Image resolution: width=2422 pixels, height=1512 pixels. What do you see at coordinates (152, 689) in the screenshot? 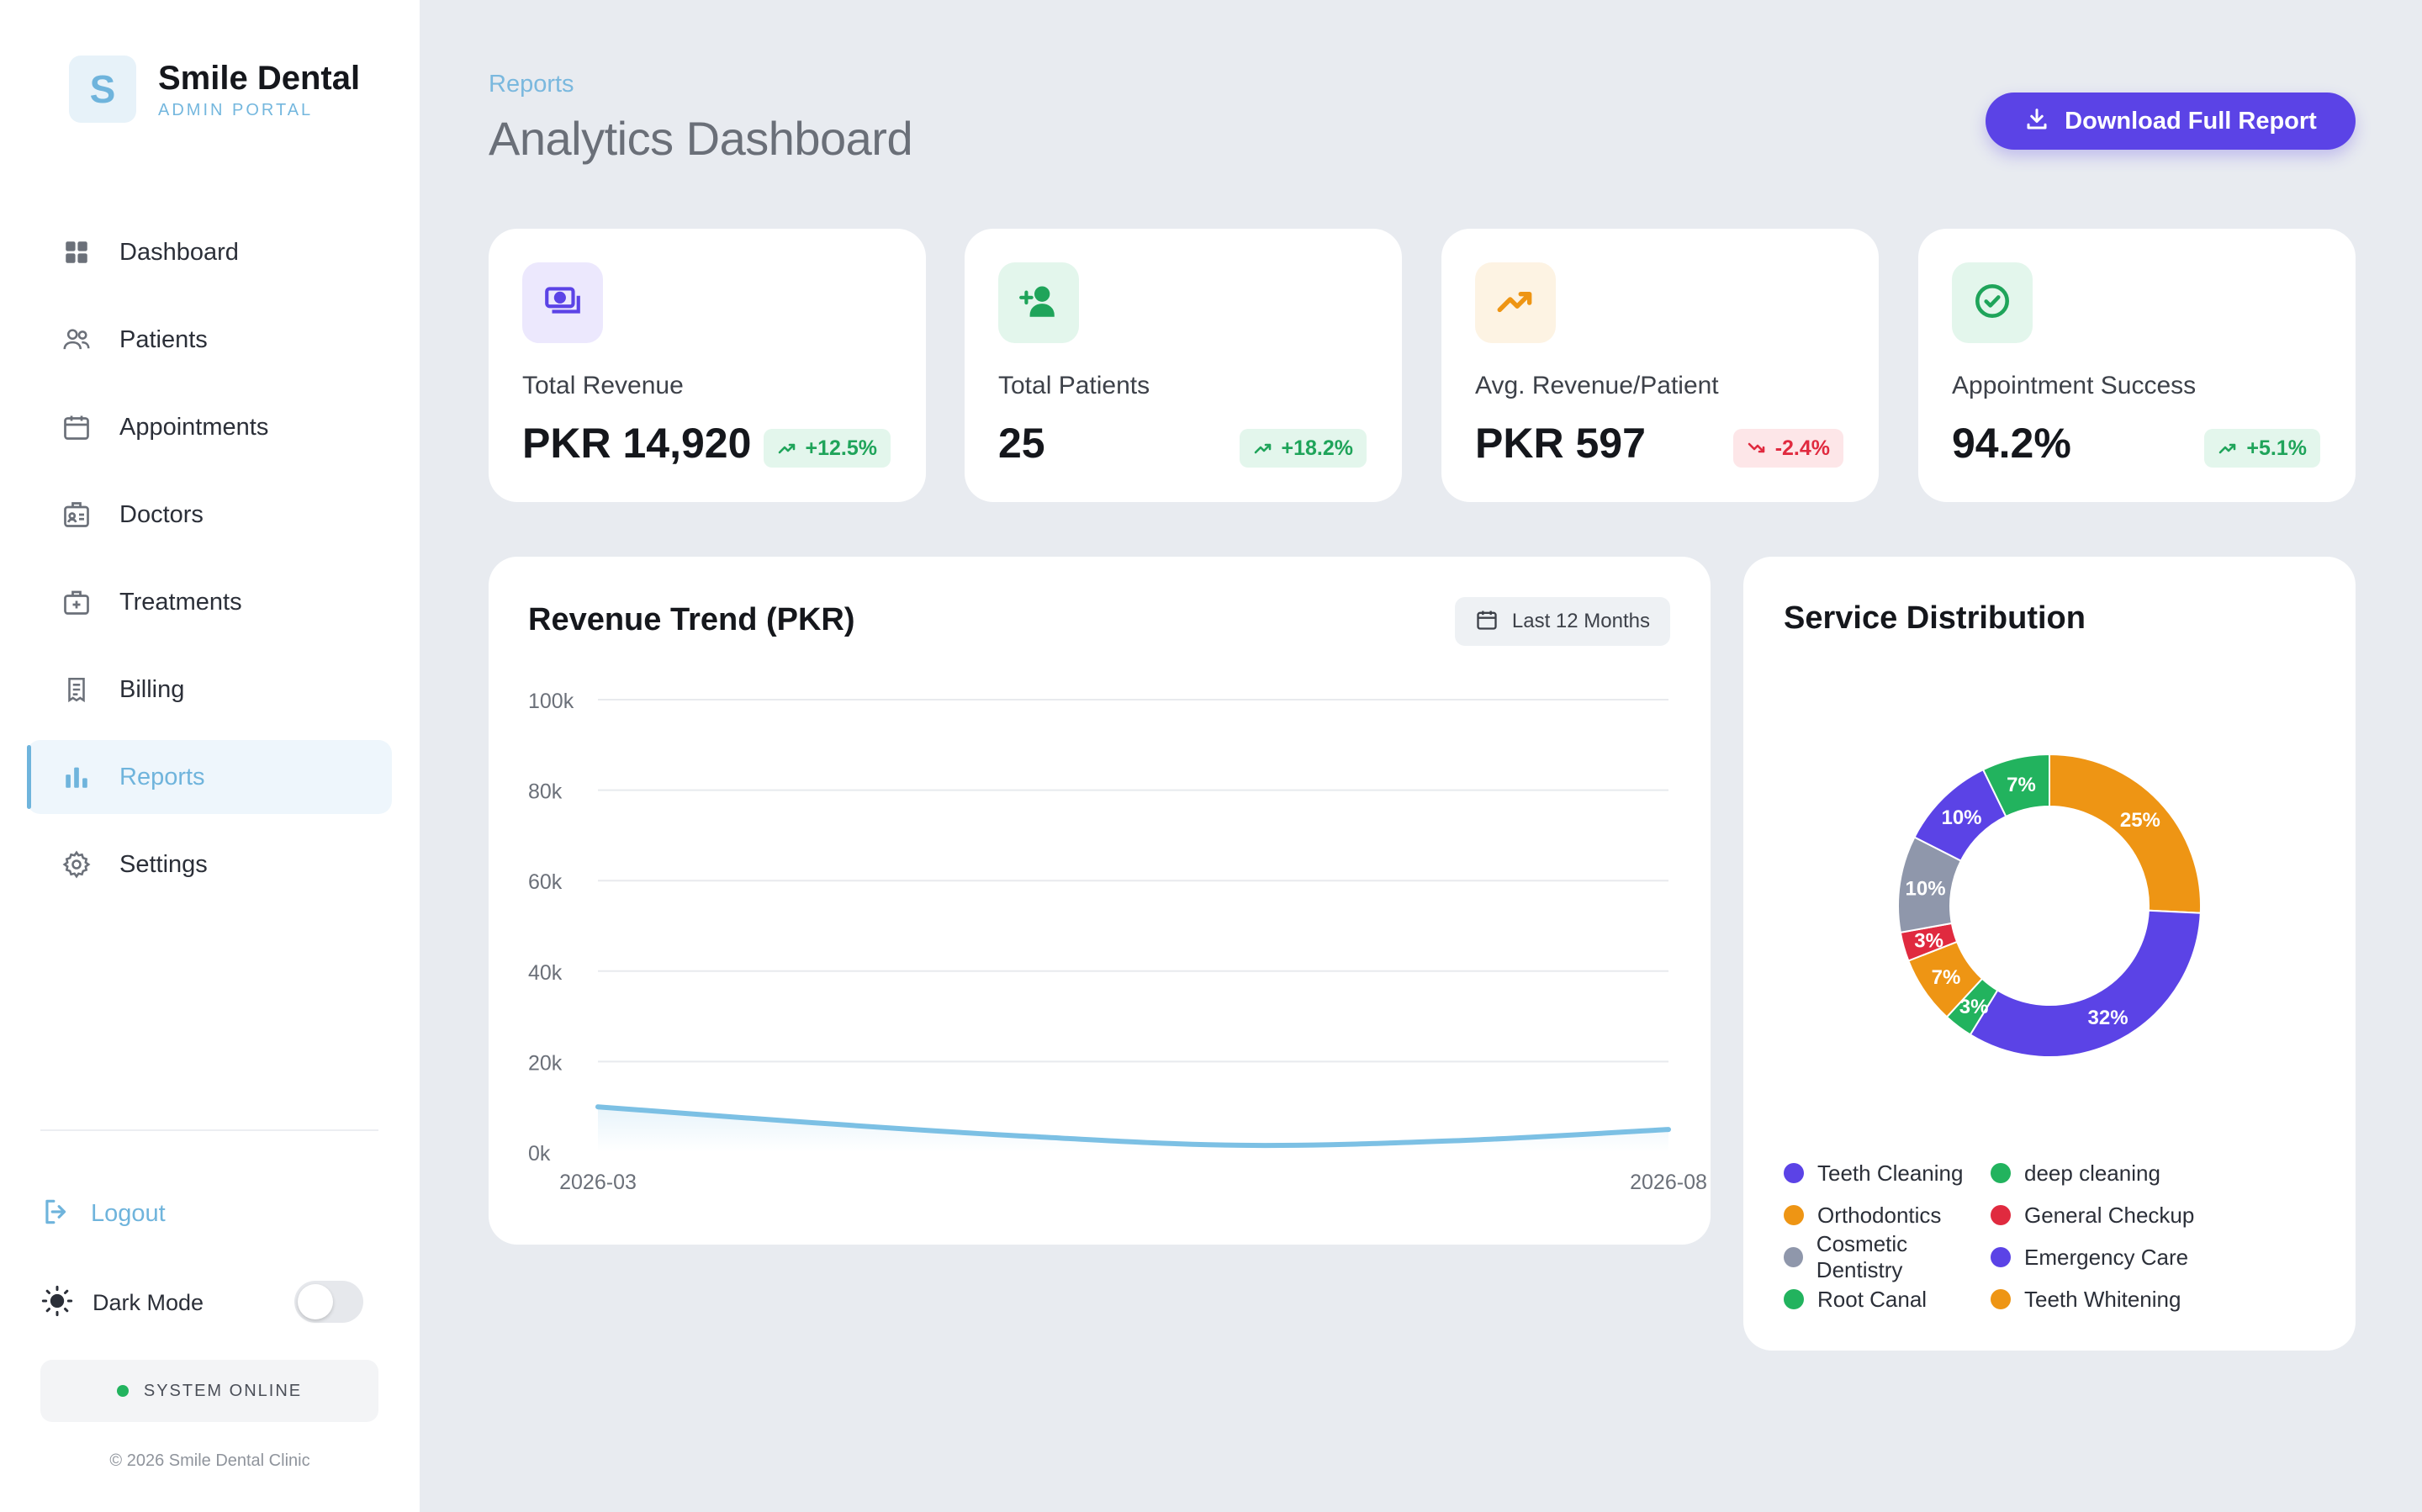
I see `sidebar-item-label: Billing` at bounding box center [152, 689].